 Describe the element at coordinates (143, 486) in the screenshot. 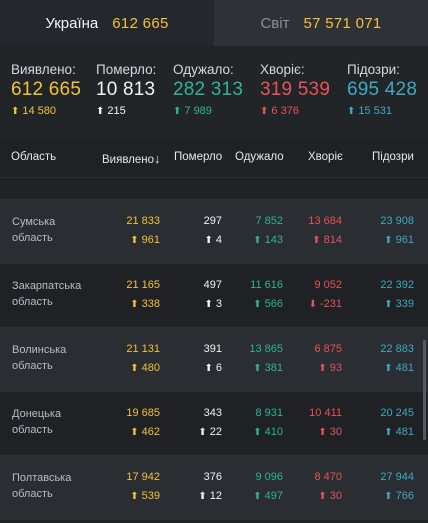

I see `cell-detected: 17 942 ⬆ 539` at that location.